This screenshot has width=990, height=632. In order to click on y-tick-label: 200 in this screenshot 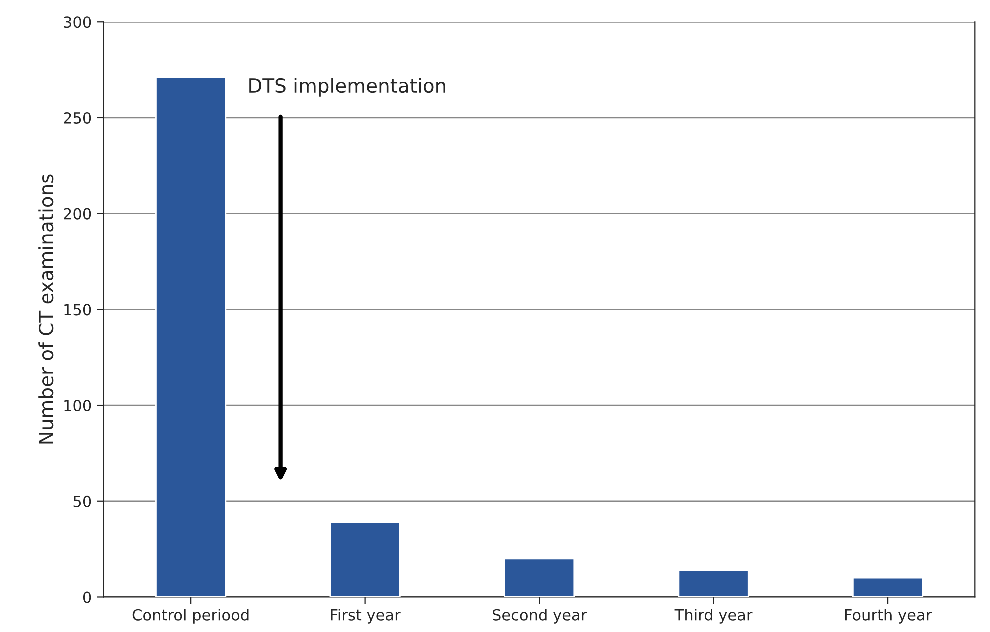, I will do `click(78, 214)`.